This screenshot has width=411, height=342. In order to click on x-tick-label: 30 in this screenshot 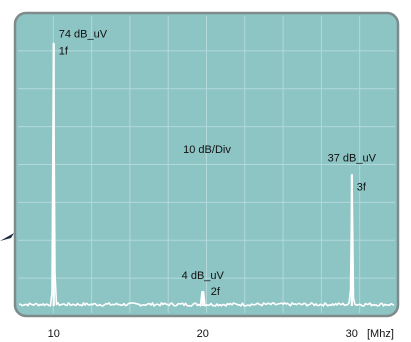, I will do `click(352, 334)`.